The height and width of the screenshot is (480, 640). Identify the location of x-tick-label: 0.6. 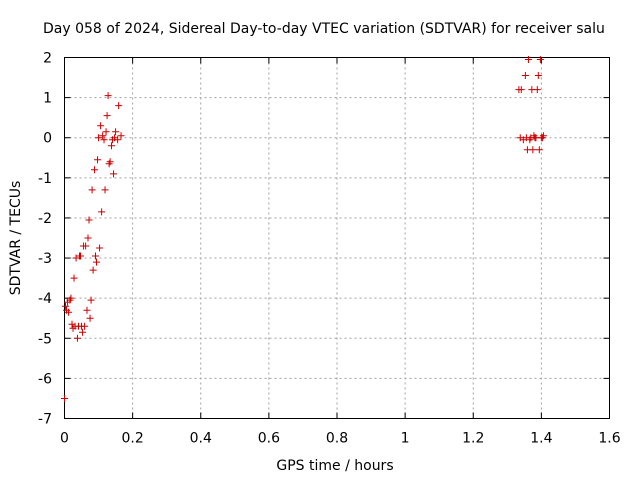
(269, 439).